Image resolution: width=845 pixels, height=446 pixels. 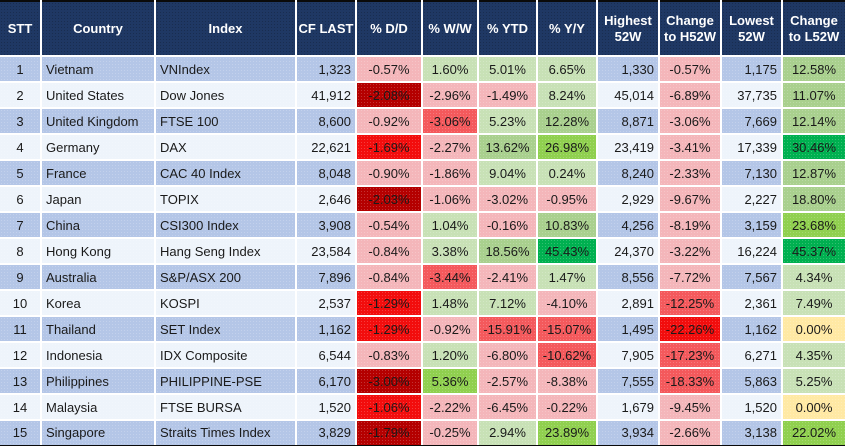 I want to click on cell-chg-l52w: 18.80%, so click(x=813, y=199).